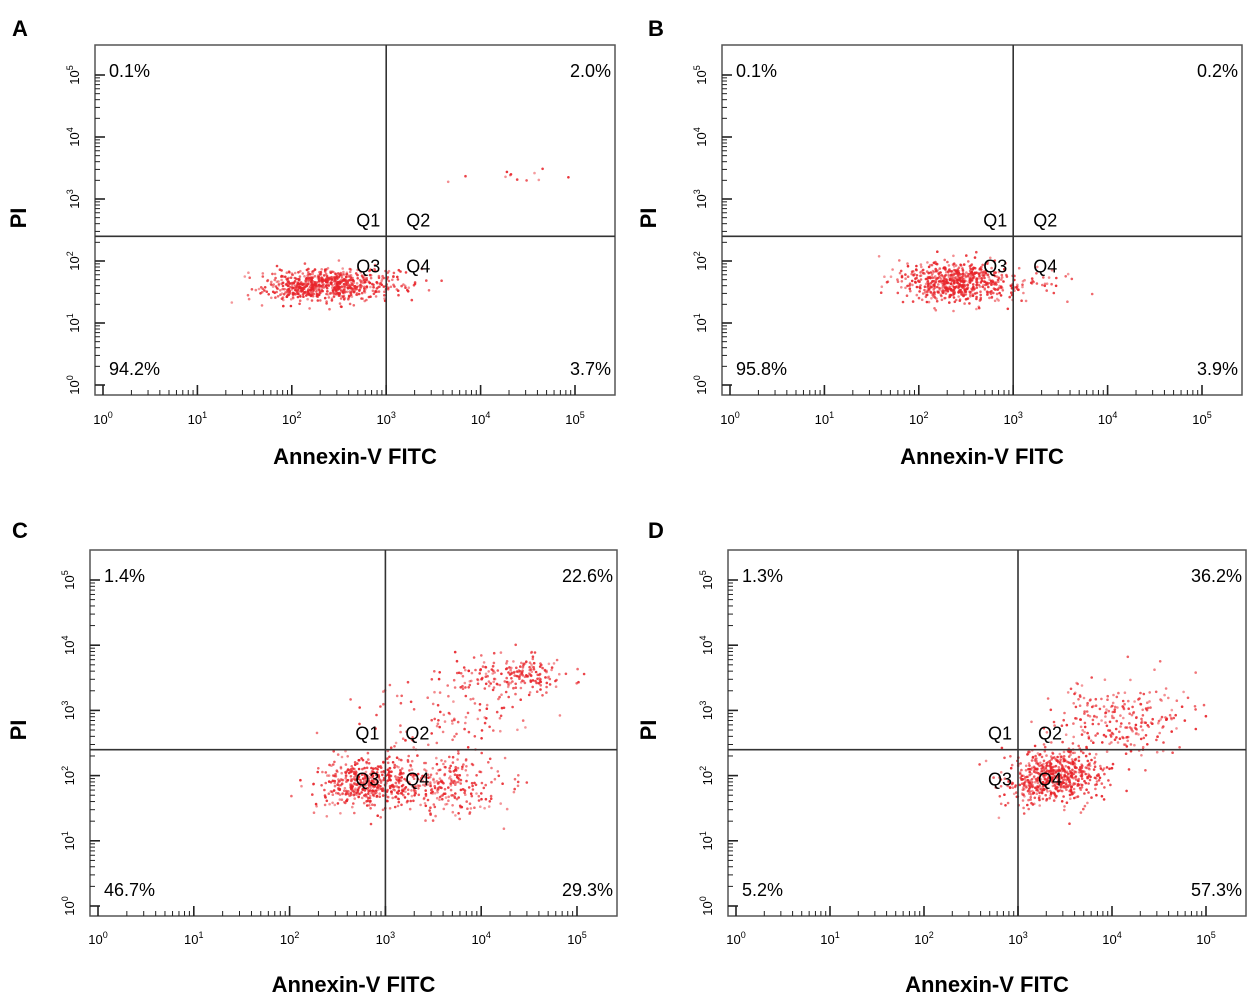 The image size is (1248, 998). What do you see at coordinates (129, 71) in the screenshot?
I see `quadrant-percent-q1: 0.1%` at bounding box center [129, 71].